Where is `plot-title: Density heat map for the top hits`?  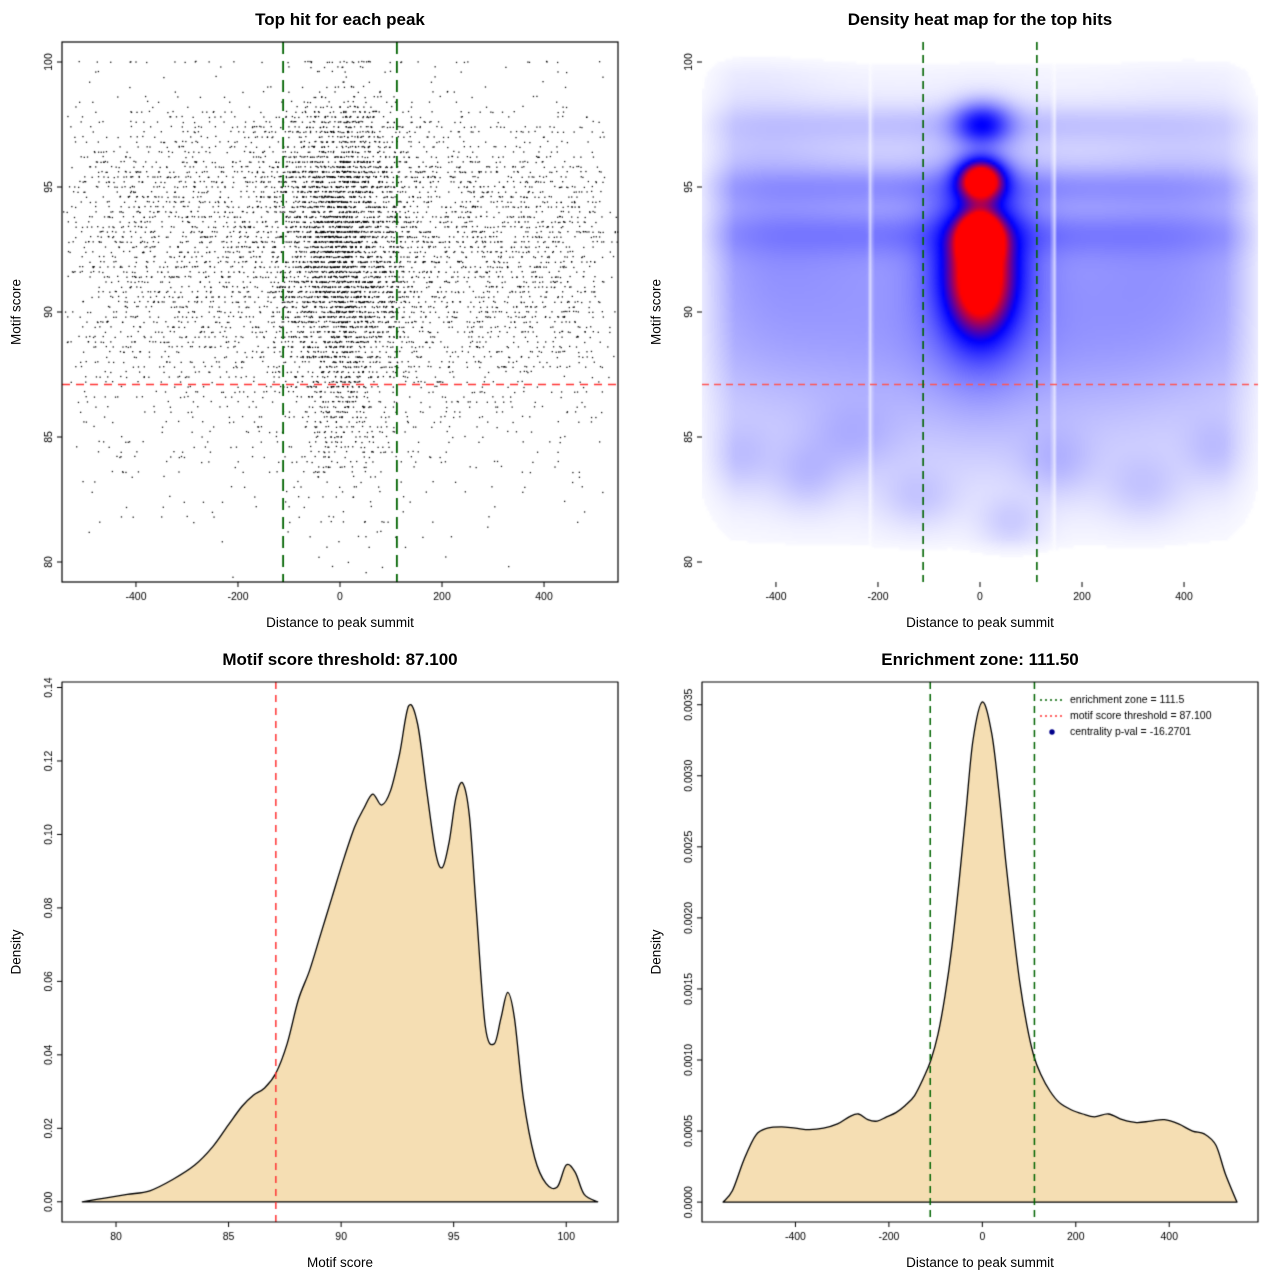
plot-title: Density heat map for the top hits is located at coordinates (980, 19).